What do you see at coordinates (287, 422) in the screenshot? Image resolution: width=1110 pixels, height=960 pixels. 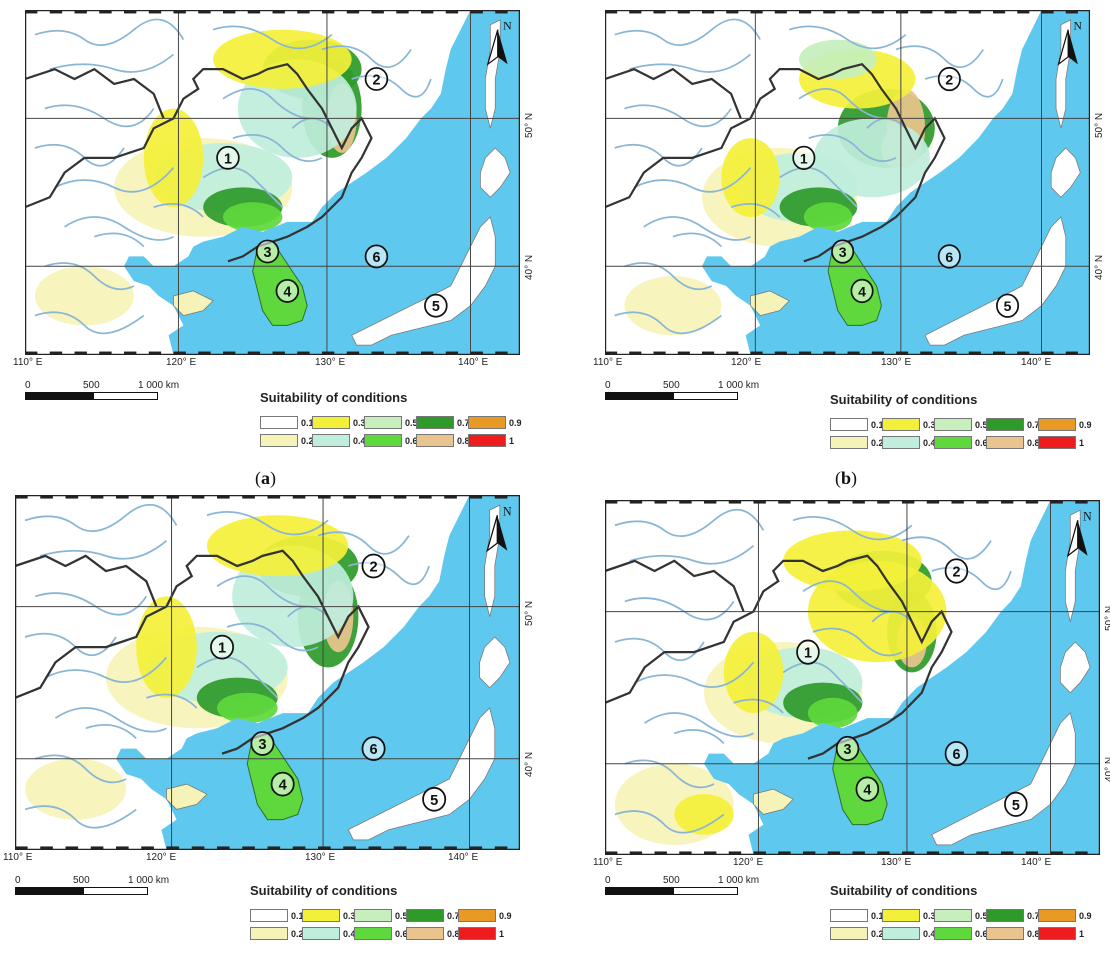 I see `legend-item: 0.1` at bounding box center [287, 422].